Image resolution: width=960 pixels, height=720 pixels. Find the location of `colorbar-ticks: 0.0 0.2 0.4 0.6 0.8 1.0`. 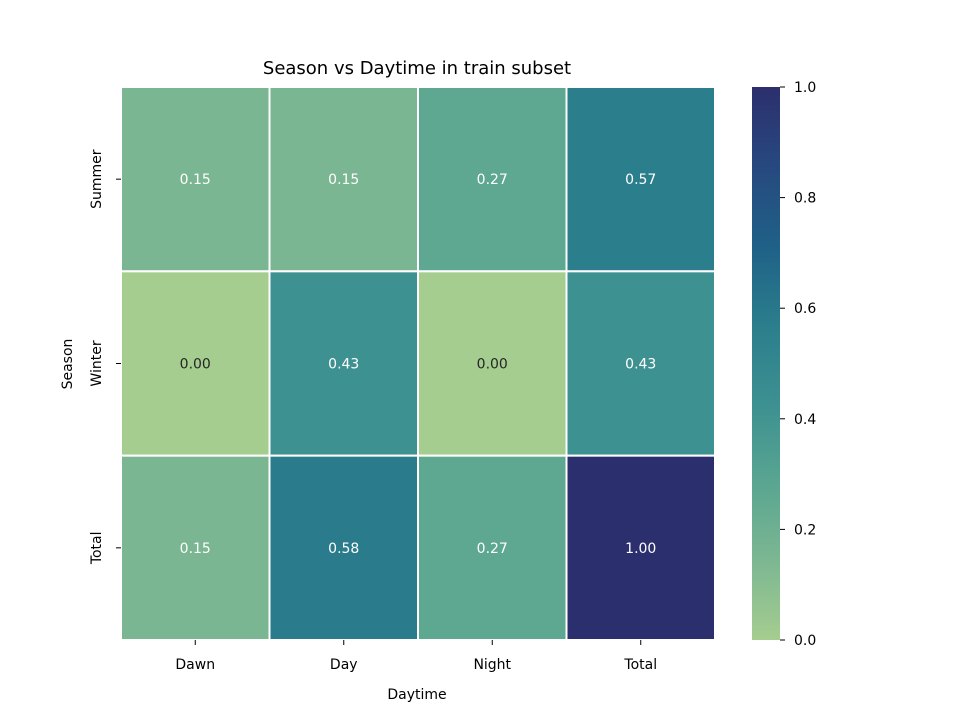

colorbar-ticks: 0.0 0.2 0.4 0.6 0.8 1.0 is located at coordinates (798, 364).